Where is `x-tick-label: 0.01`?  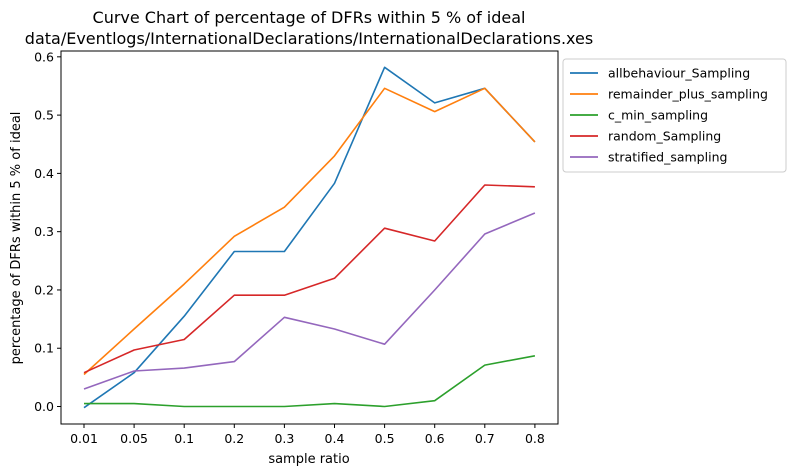
x-tick-label: 0.01 is located at coordinates (84, 438).